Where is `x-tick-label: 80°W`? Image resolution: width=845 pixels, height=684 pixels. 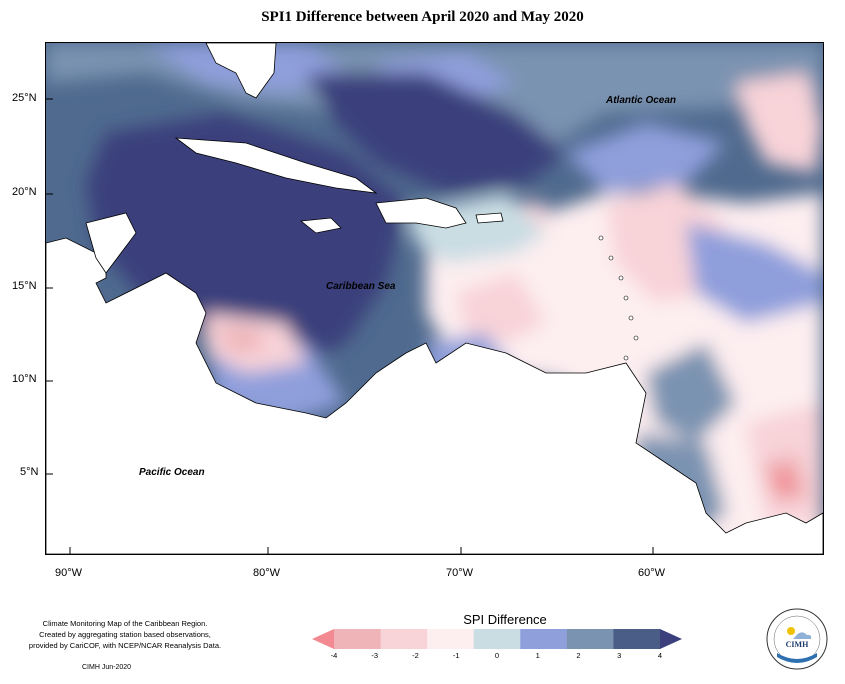
x-tick-label: 80°W is located at coordinates (267, 573).